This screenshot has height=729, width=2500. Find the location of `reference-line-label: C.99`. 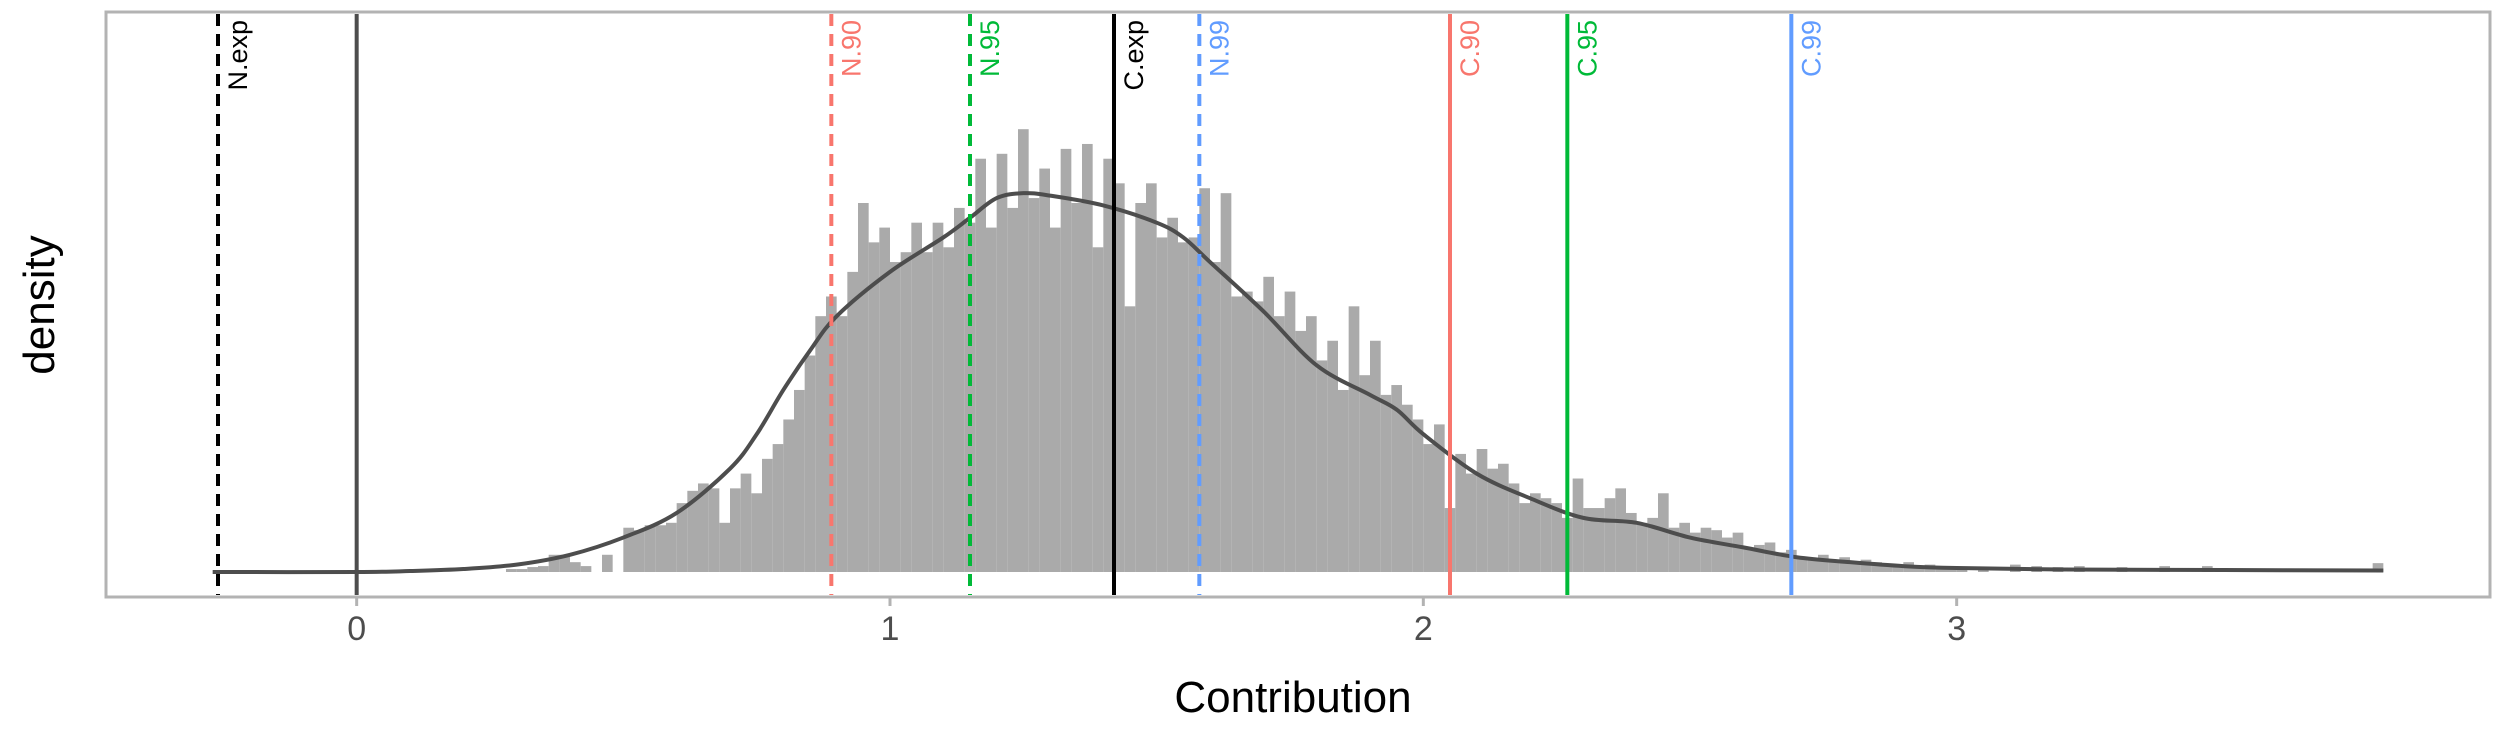

reference-line-label: C.99 is located at coordinates (1812, 48).